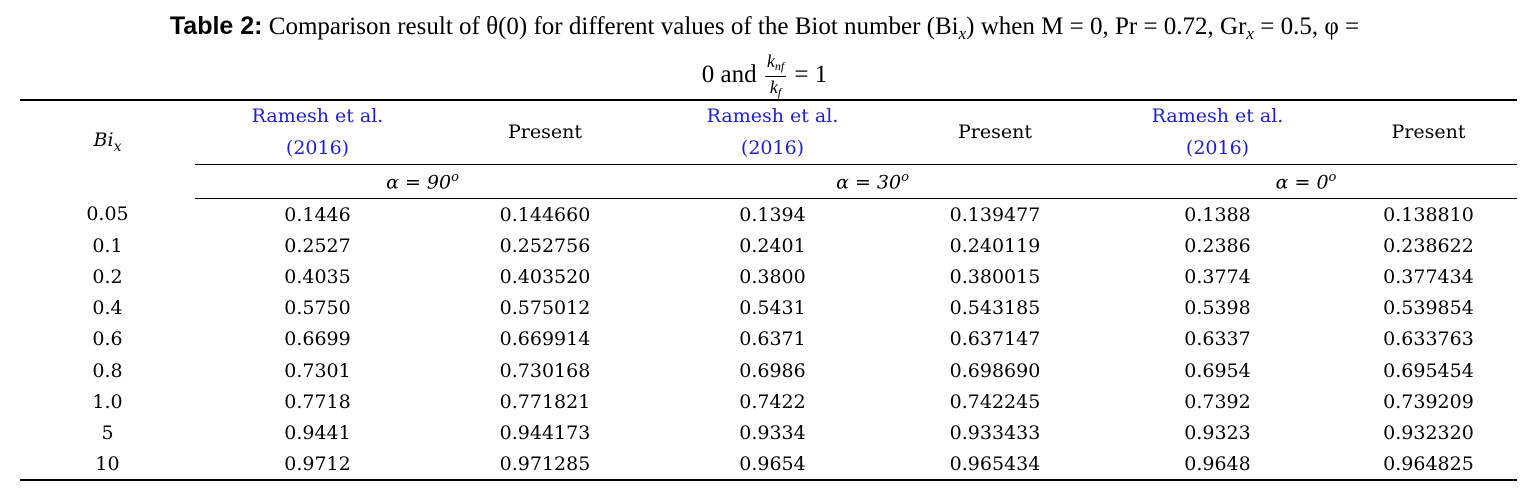 Image resolution: width=1529 pixels, height=498 pixels. Describe the element at coordinates (772, 245) in the screenshot. I see `result-cell: 0.2401` at that location.